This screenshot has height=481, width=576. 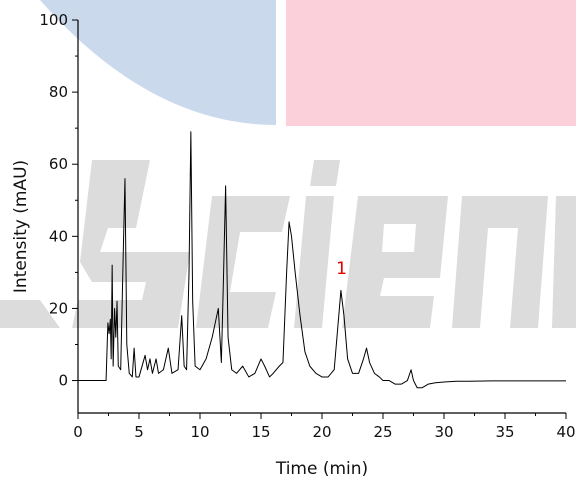 I want to click on watermark-blue-shape, so click(x=158, y=62).